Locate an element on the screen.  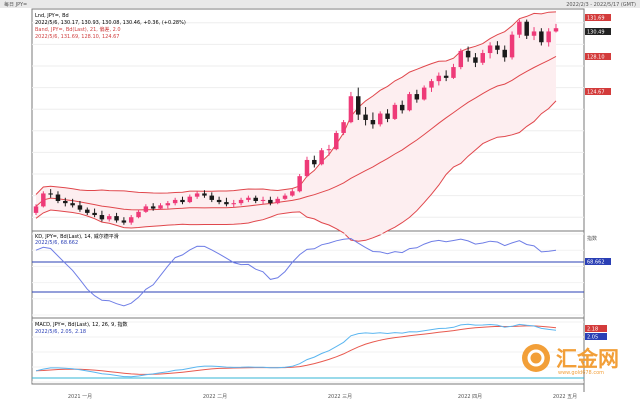
kd-line is located at coordinates (296, 272).